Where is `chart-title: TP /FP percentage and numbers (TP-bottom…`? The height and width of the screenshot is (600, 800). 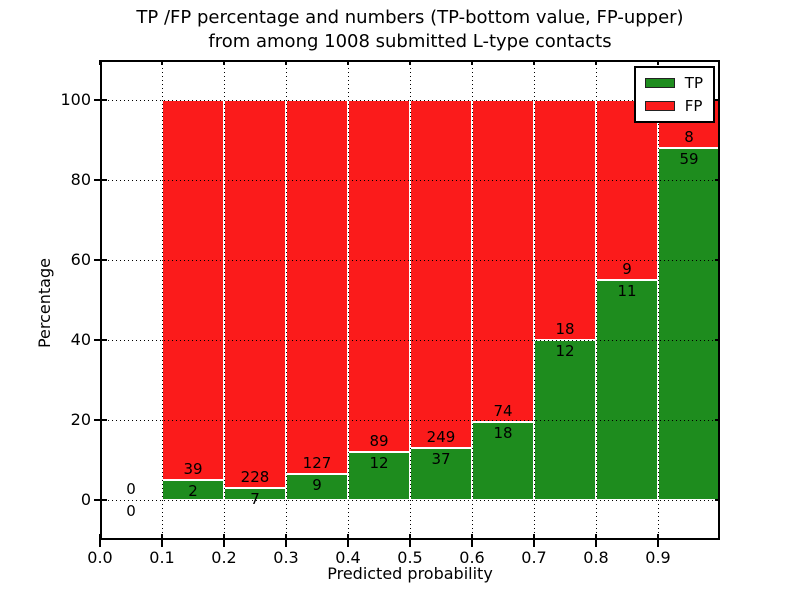
chart-title: TP /FP percentage and numbers (TP-bottom… is located at coordinates (410, 30).